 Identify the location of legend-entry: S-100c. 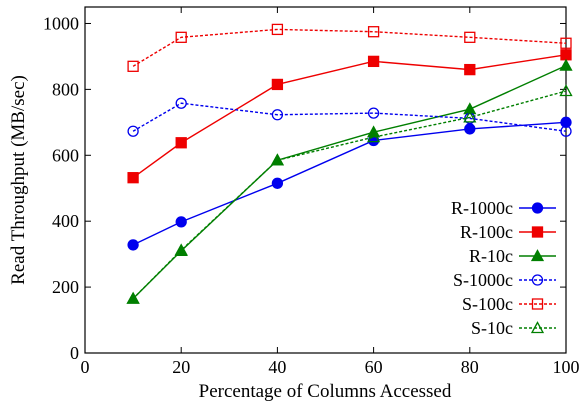
(509, 304).